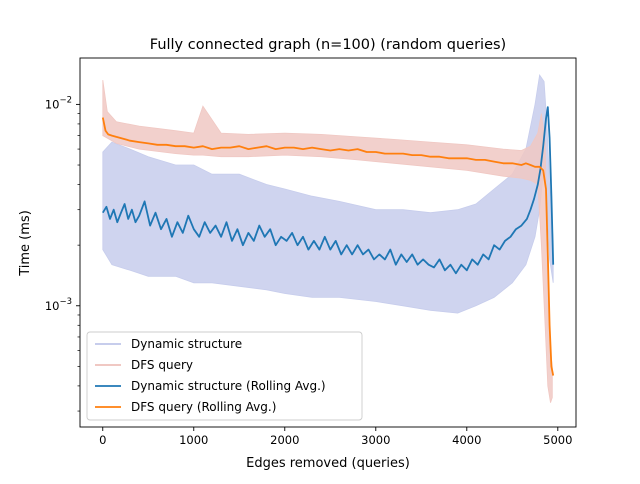 This screenshot has width=640, height=484. What do you see at coordinates (186, 344) in the screenshot?
I see `legend-label-0: Dynamic structure` at bounding box center [186, 344].